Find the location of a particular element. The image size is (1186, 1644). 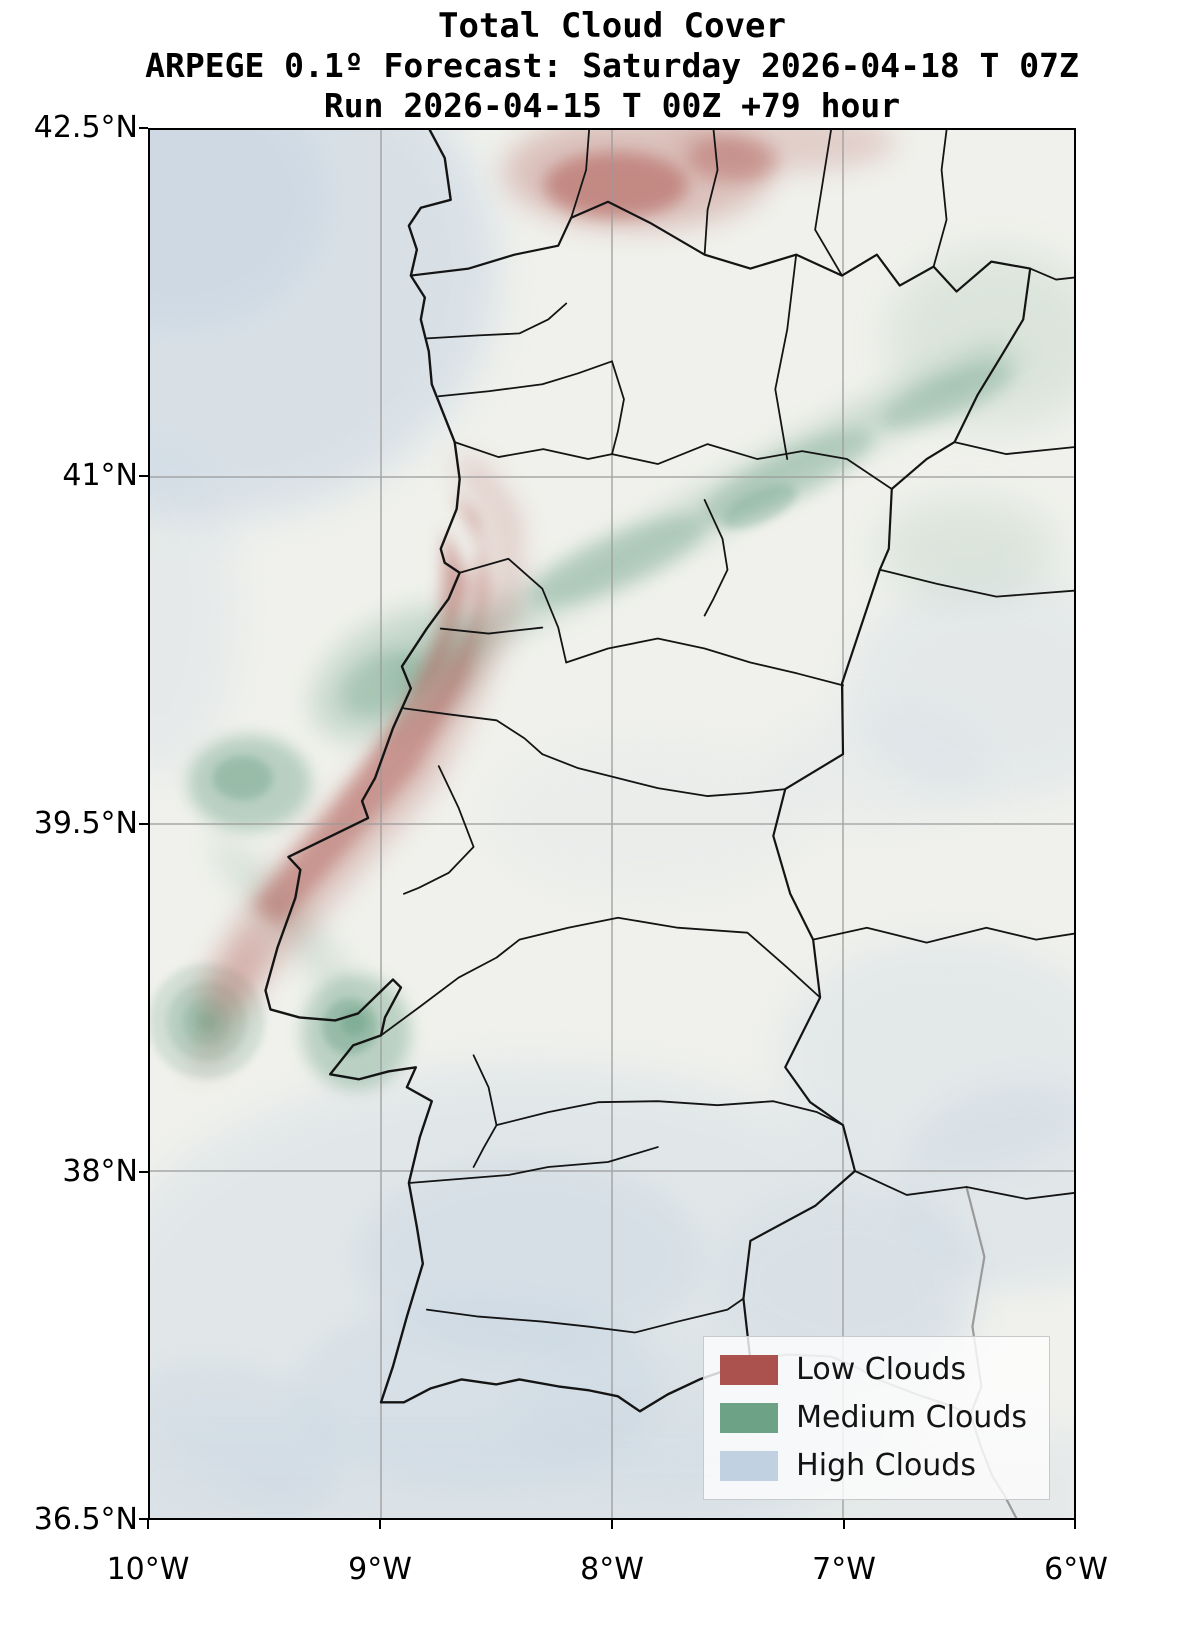

xtick-10w: 10°W is located at coordinates (148, 1569).